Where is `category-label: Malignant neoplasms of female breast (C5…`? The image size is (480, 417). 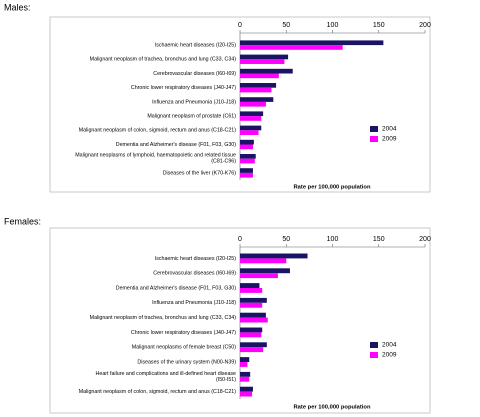 category-label: Malignant neoplasms of female breast (C5… is located at coordinates (184, 348).